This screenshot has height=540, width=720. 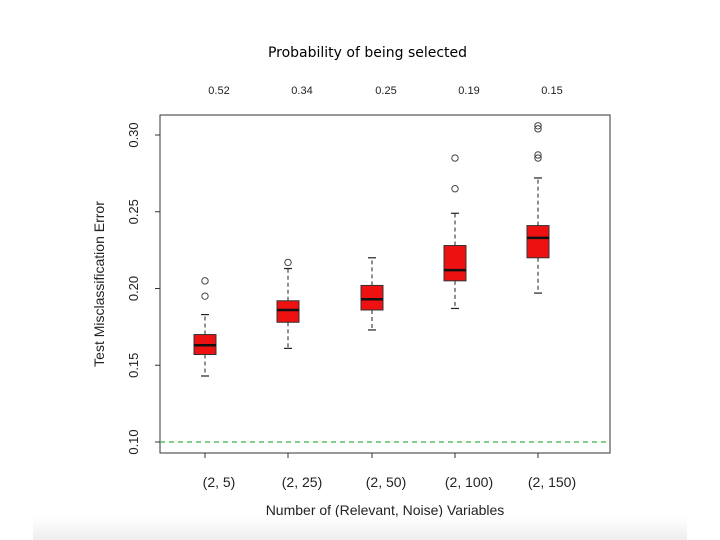 What do you see at coordinates (385, 91) in the screenshot?
I see `top-axis-label: 0.25` at bounding box center [385, 91].